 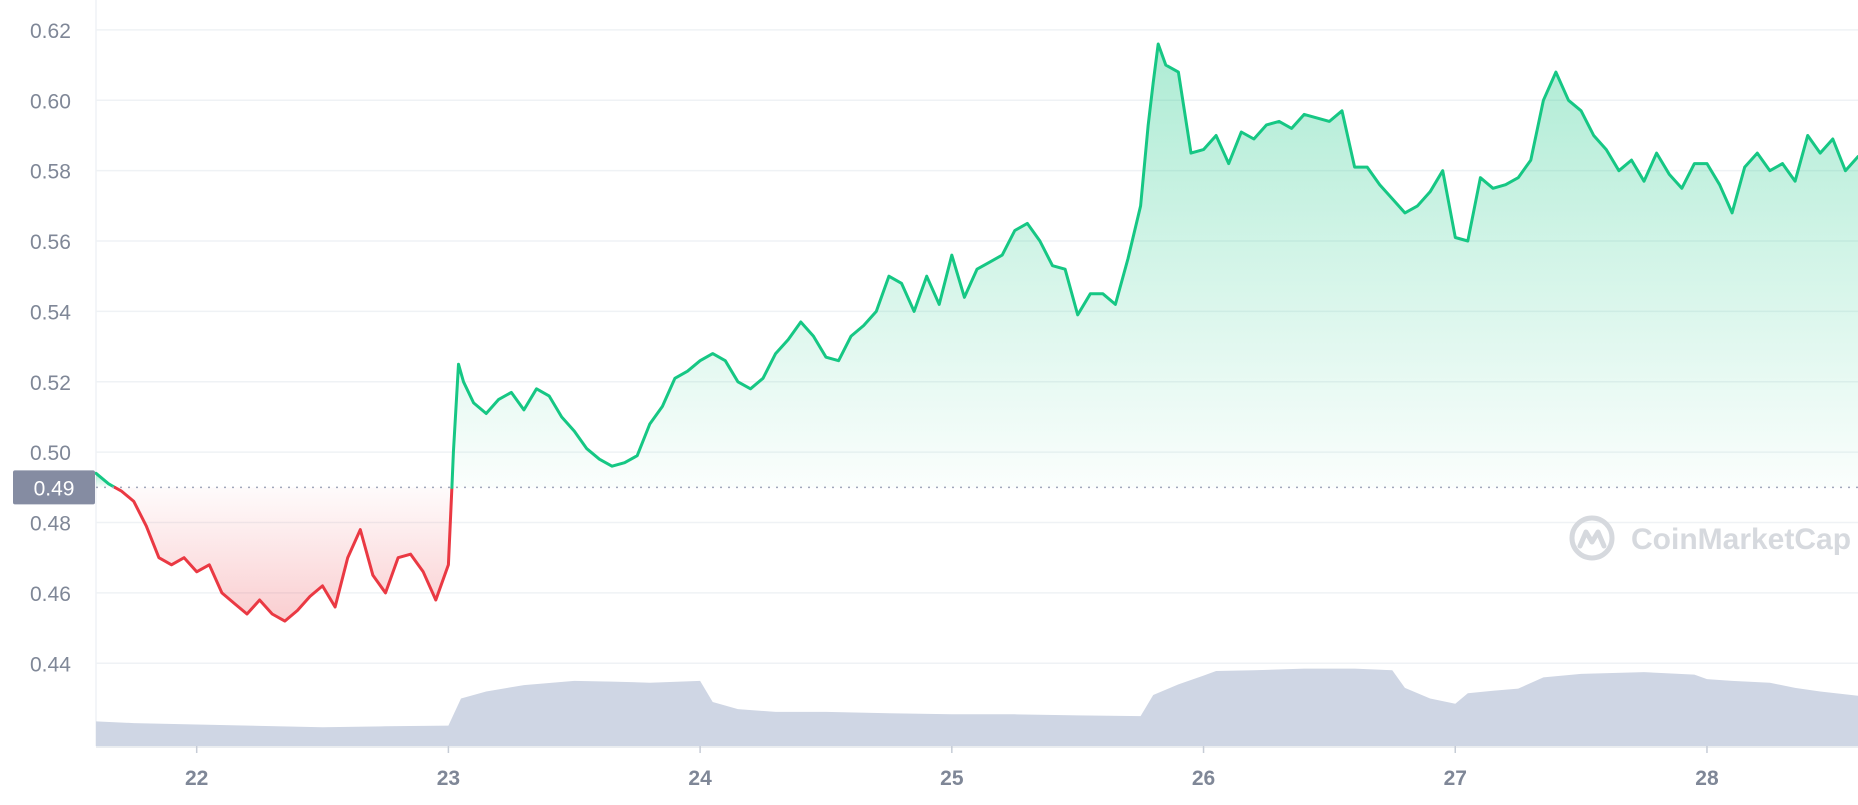 What do you see at coordinates (196, 778) in the screenshot?
I see `x-tick-label: 22` at bounding box center [196, 778].